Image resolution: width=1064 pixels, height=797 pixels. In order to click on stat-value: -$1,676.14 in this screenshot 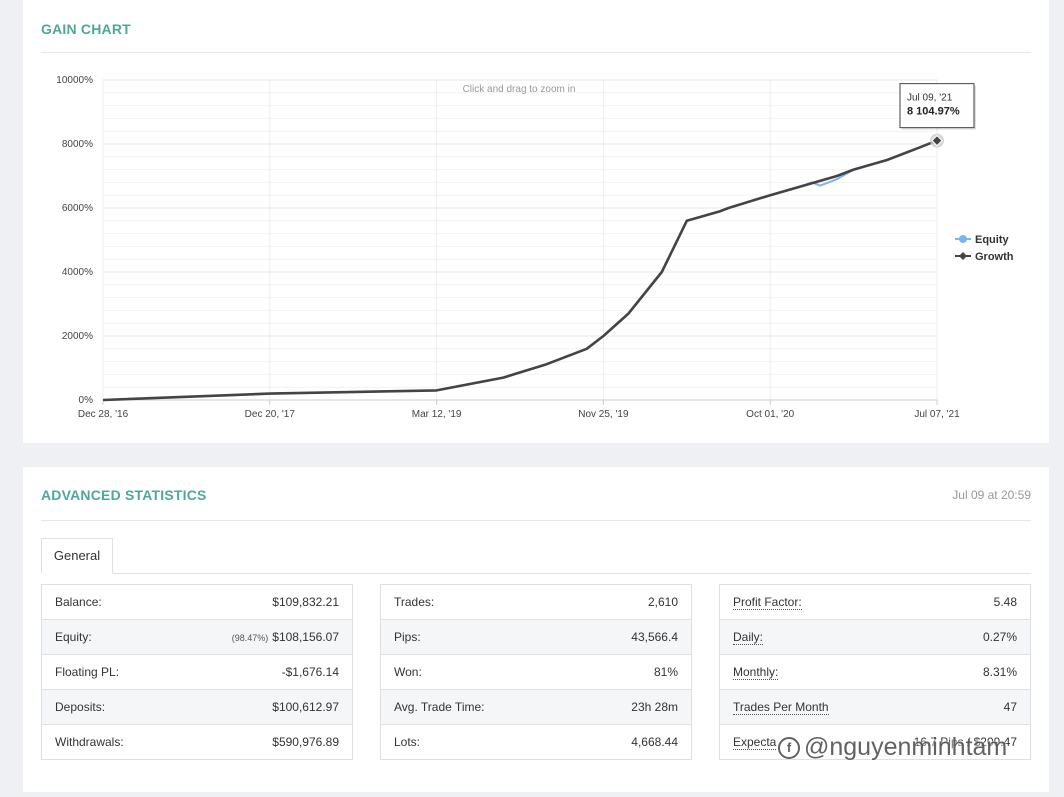, I will do `click(310, 672)`.